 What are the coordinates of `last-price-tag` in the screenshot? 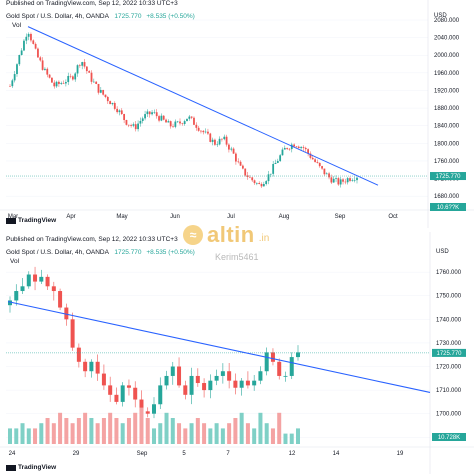 It's located at (449, 352).